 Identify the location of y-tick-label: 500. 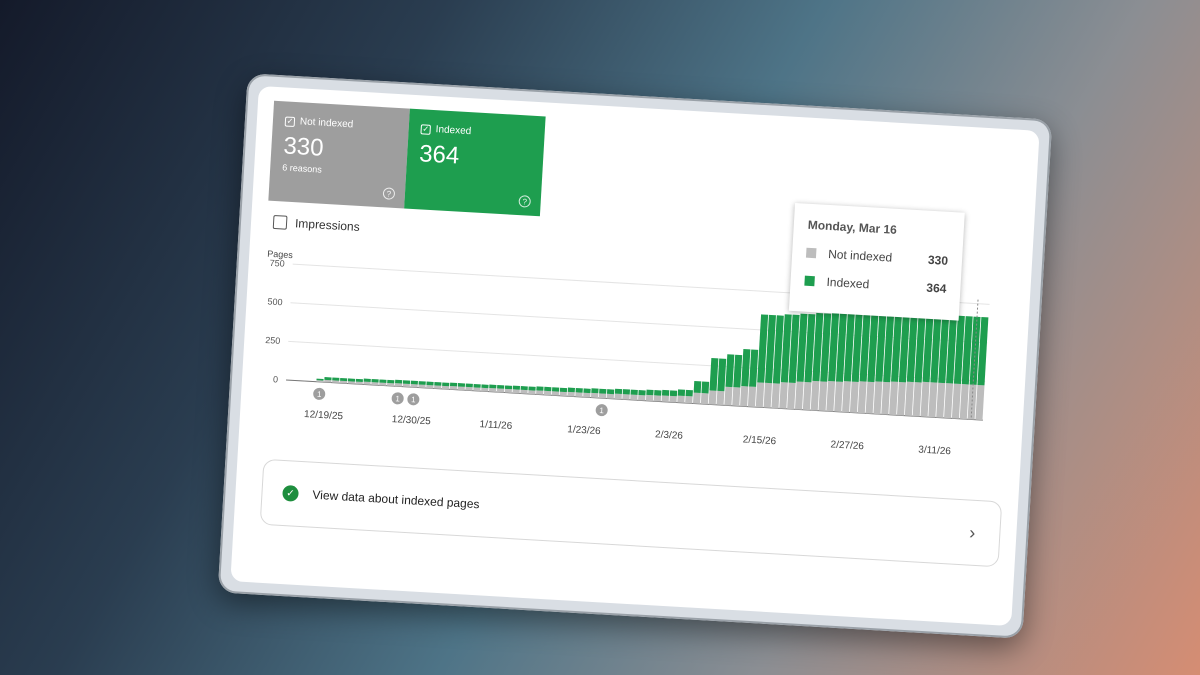
(275, 301).